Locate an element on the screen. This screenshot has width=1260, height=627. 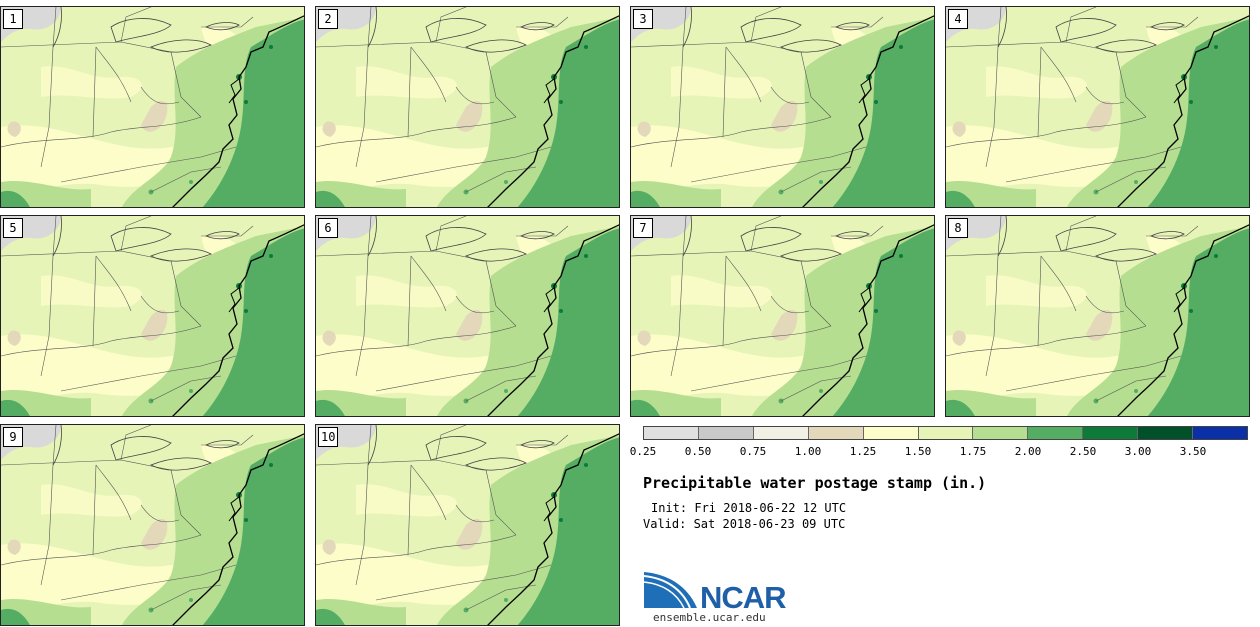
member-label: 2 is located at coordinates (328, 19).